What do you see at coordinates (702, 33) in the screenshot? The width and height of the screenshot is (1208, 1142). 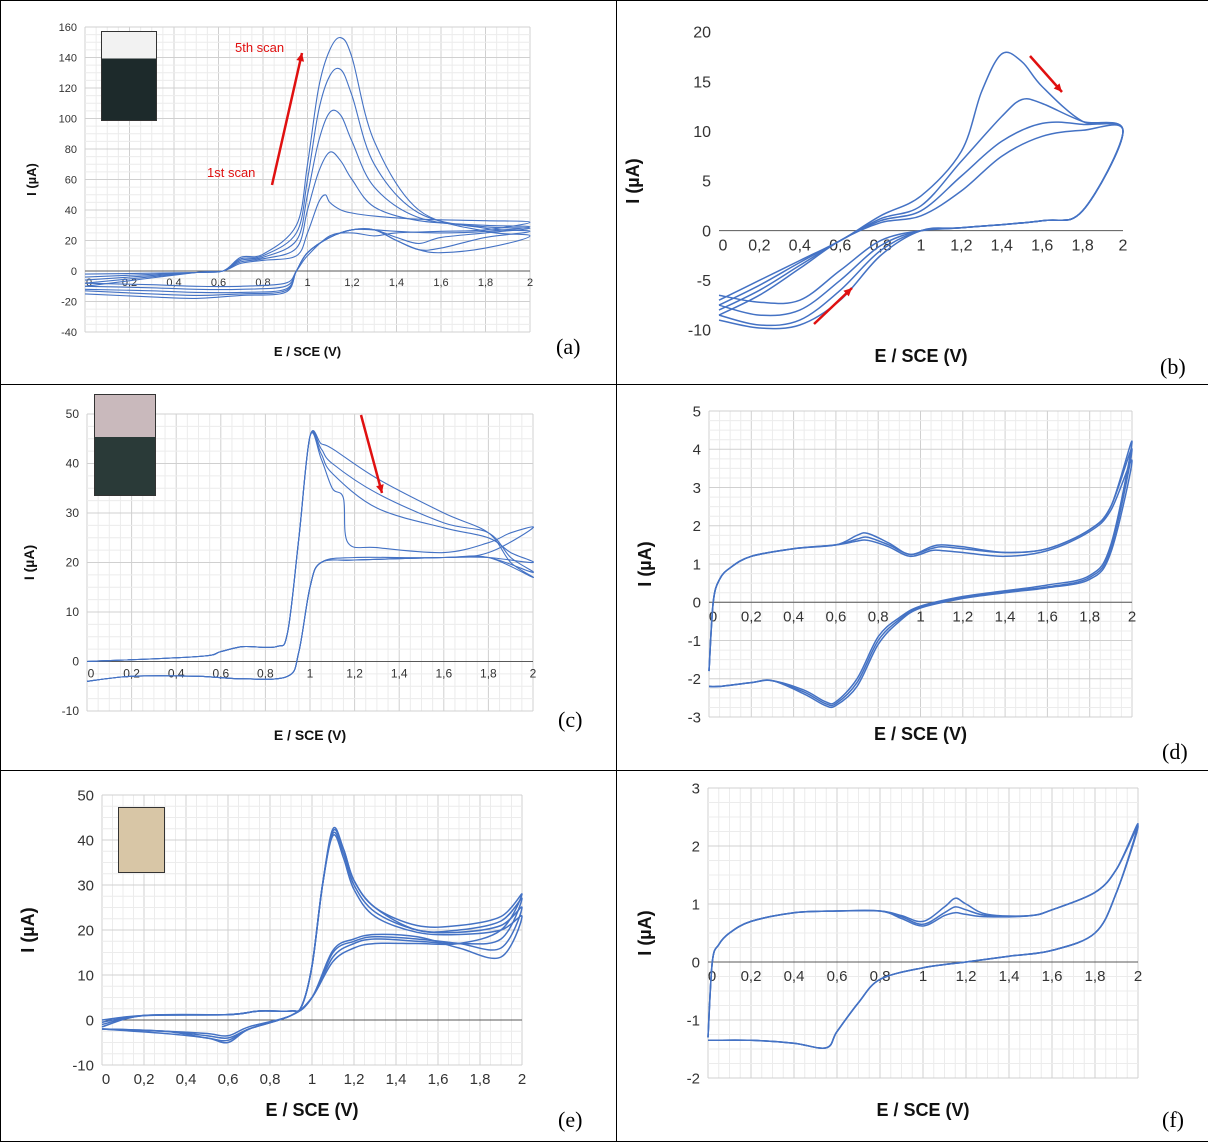 I see `y-tick-label: 20` at bounding box center [702, 33].